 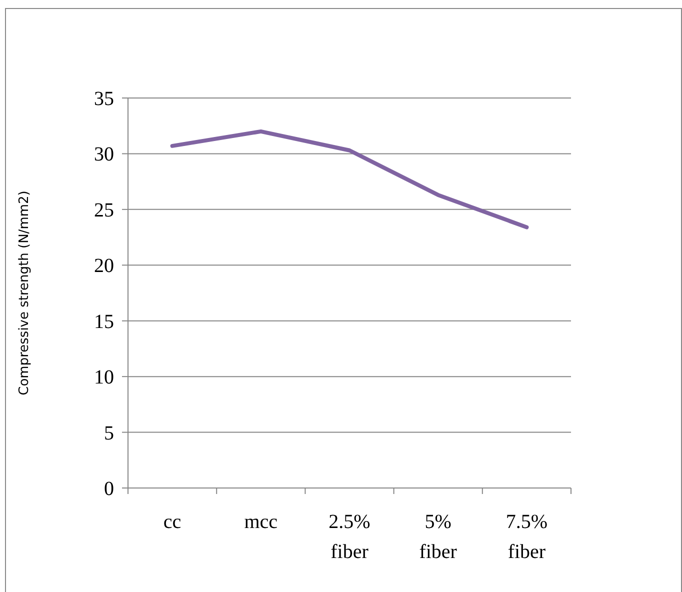 I want to click on y-tick-label: 25, so click(x=104, y=210).